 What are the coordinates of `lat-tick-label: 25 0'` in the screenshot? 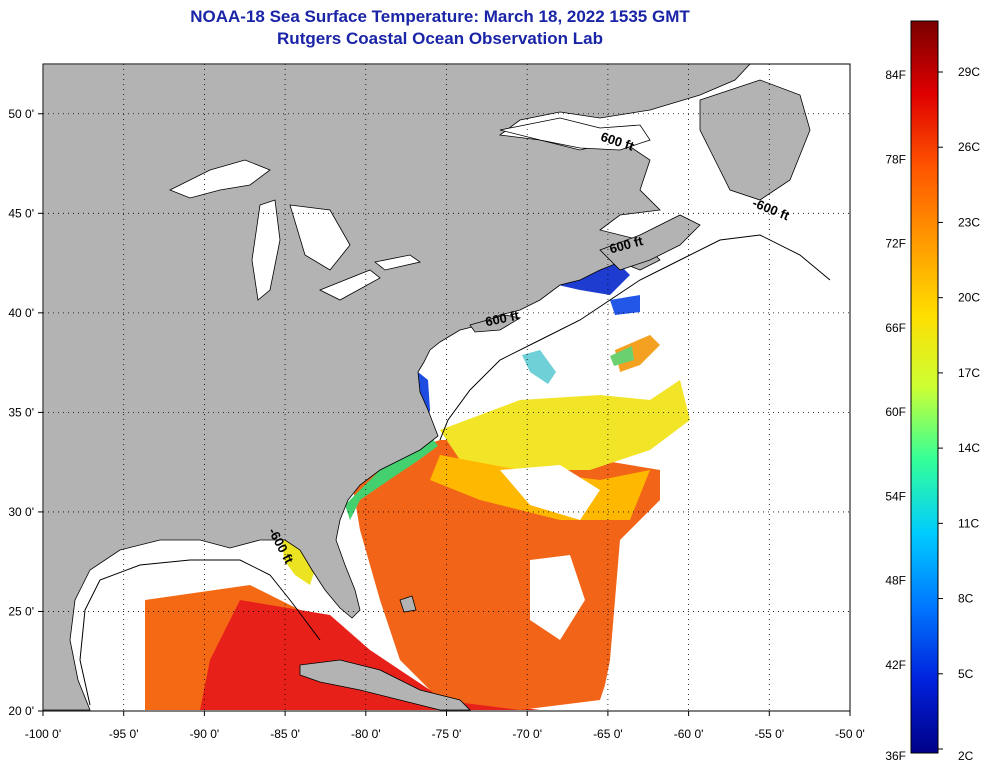 It's located at (21, 611).